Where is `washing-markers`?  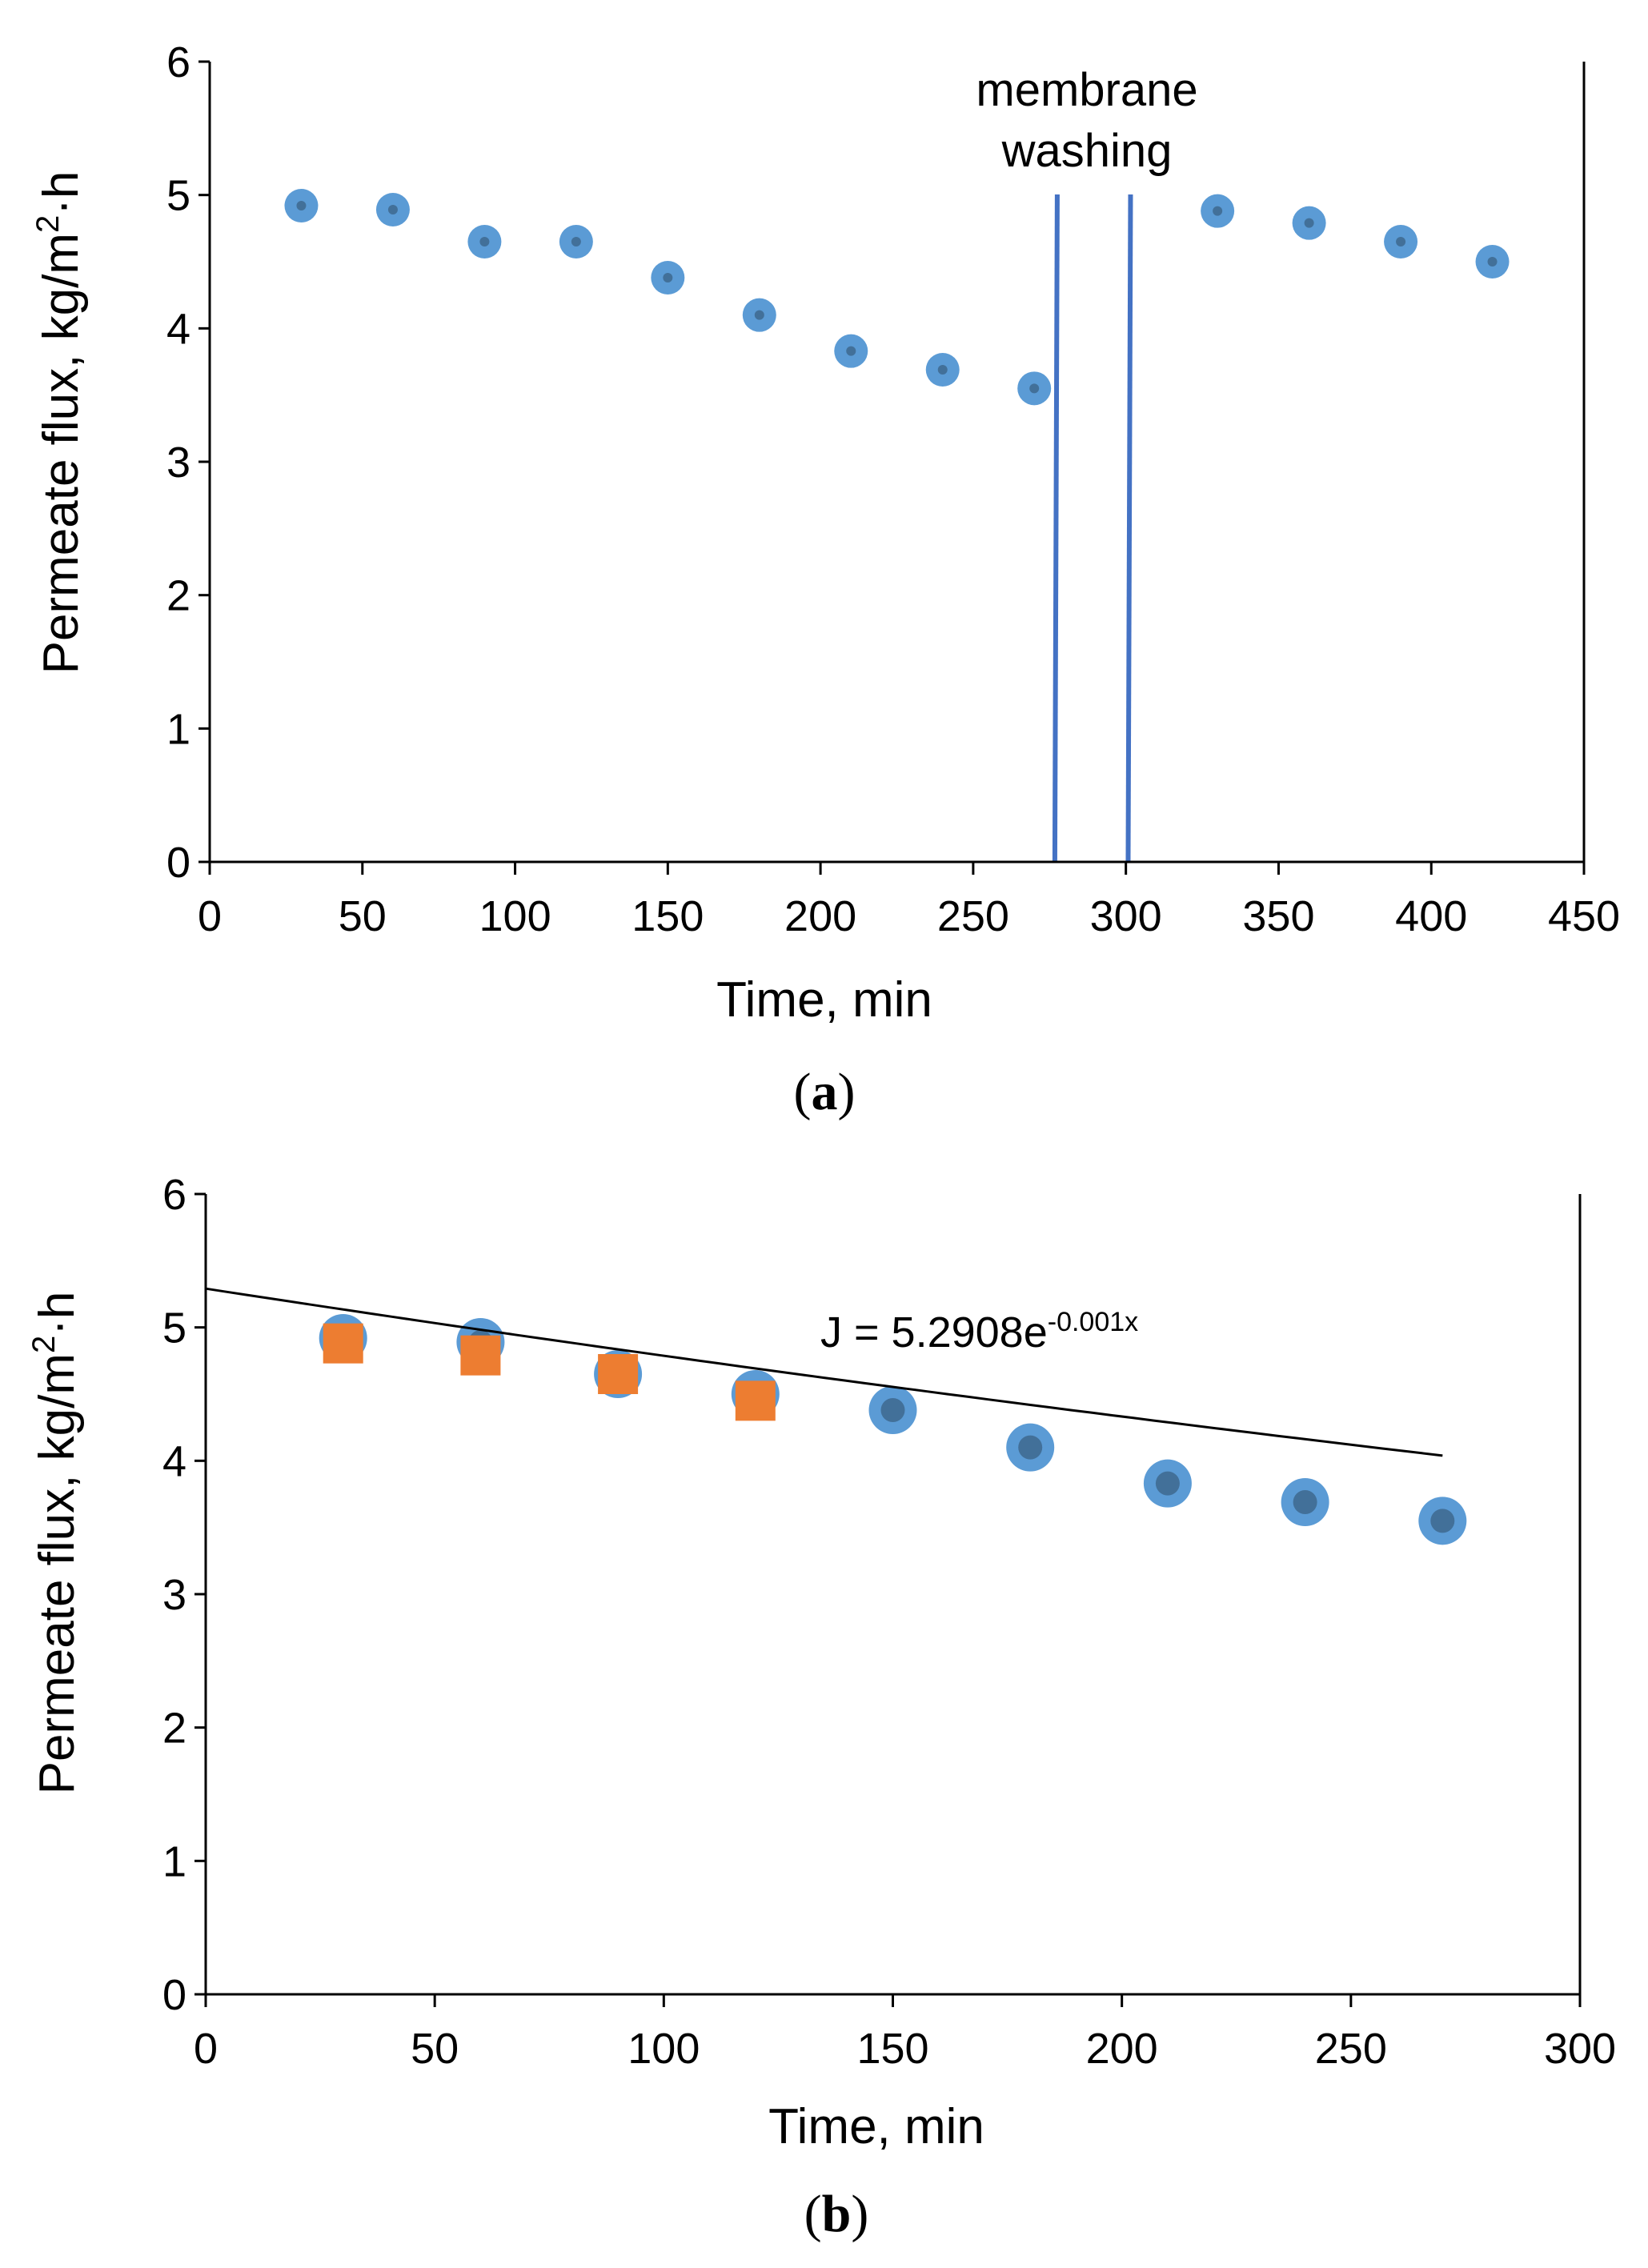
washing-markers is located at coordinates (1092, 528).